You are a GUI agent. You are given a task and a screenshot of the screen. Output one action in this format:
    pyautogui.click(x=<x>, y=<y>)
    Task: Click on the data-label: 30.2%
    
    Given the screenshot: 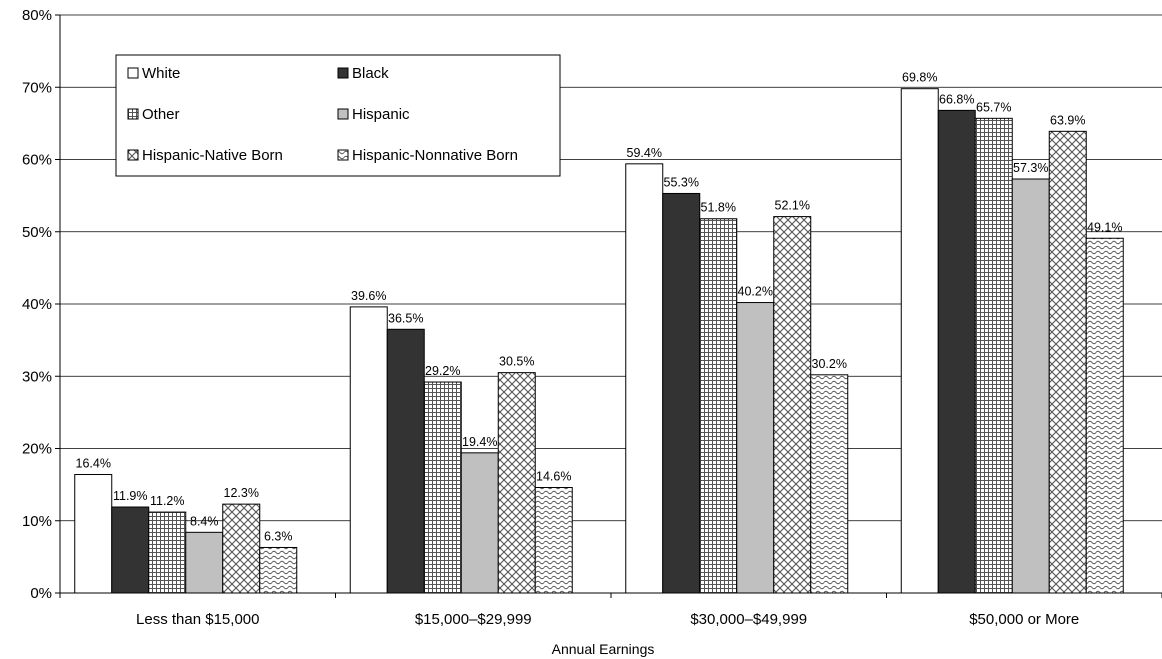 What is the action you would take?
    pyautogui.click(x=829, y=364)
    